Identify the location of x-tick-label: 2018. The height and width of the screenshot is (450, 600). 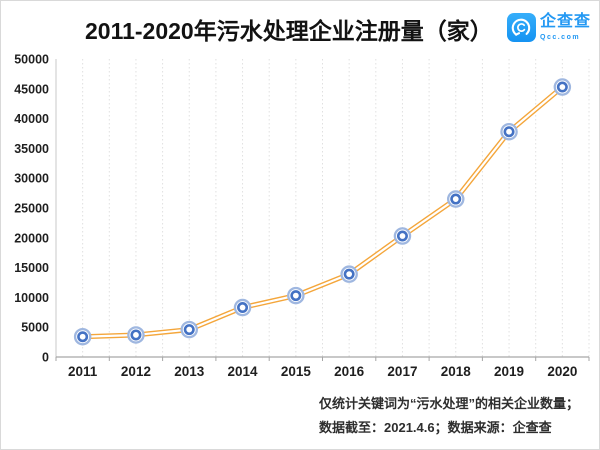
(456, 371).